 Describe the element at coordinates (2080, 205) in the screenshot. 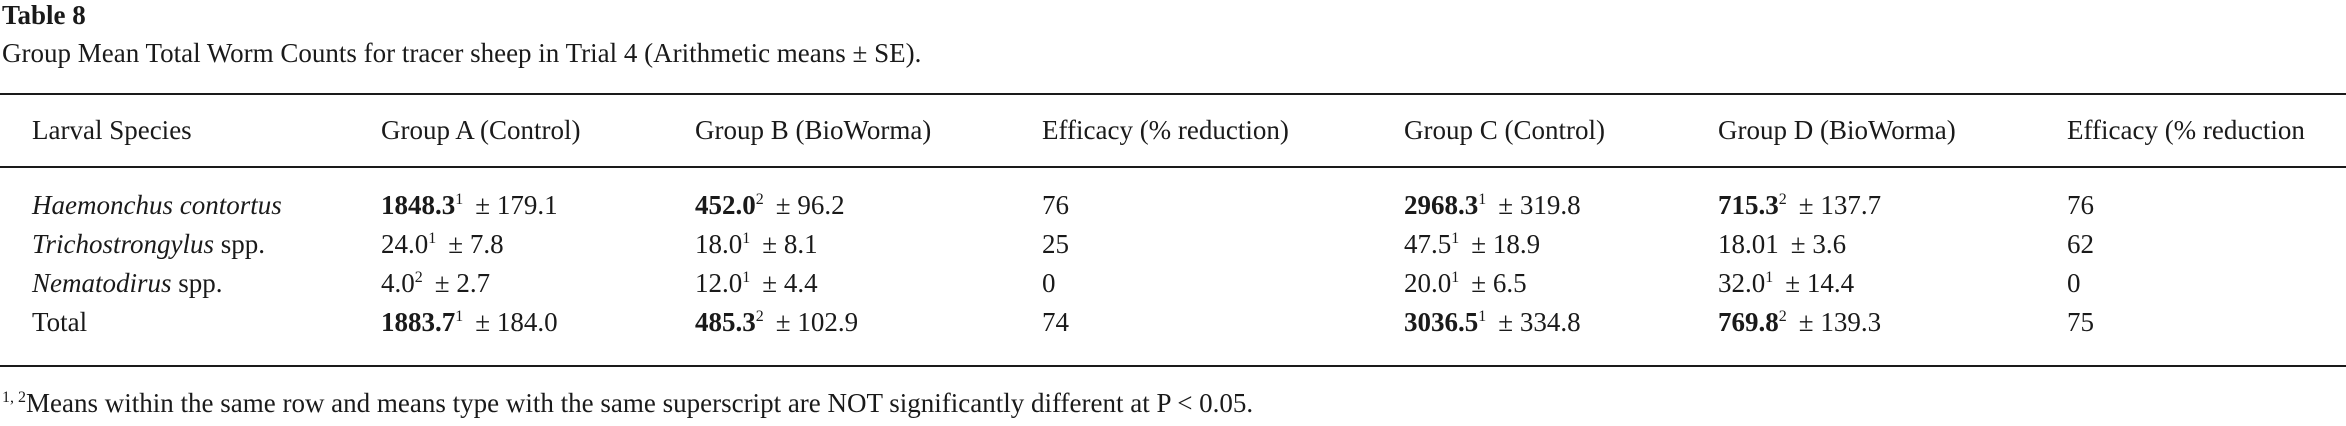

I see `cell-eff2: 76` at that location.